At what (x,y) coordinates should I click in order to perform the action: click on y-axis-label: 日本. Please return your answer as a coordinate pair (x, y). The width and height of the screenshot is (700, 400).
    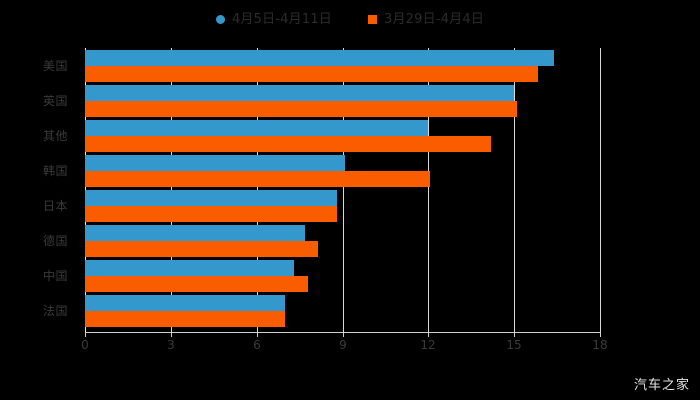
    Looking at the image, I should click on (55, 206).